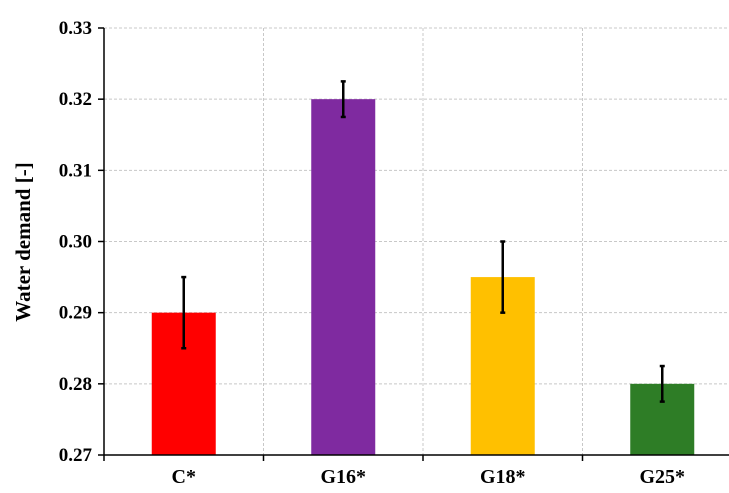 Image resolution: width=729 pixels, height=493 pixels. I want to click on x-tick-label: G18*, so click(503, 477).